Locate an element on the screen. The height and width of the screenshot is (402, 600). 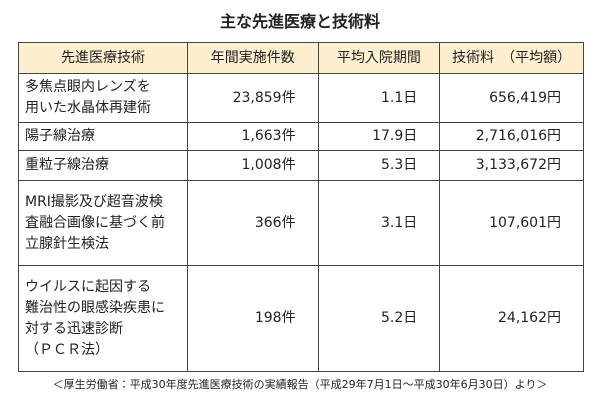
value-cell: 23,859件 is located at coordinates (252, 98).